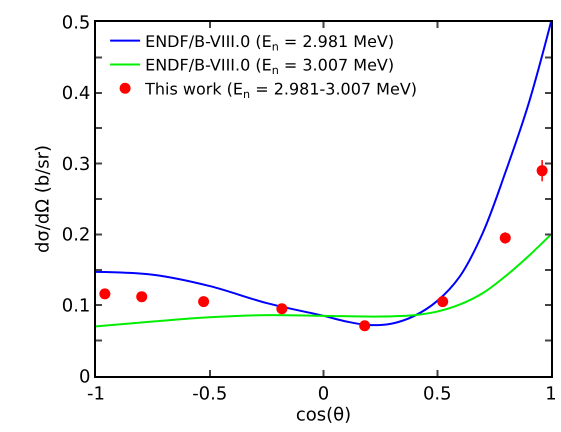  What do you see at coordinates (76, 93) in the screenshot?
I see `y-tick-label: 0.4` at bounding box center [76, 93].